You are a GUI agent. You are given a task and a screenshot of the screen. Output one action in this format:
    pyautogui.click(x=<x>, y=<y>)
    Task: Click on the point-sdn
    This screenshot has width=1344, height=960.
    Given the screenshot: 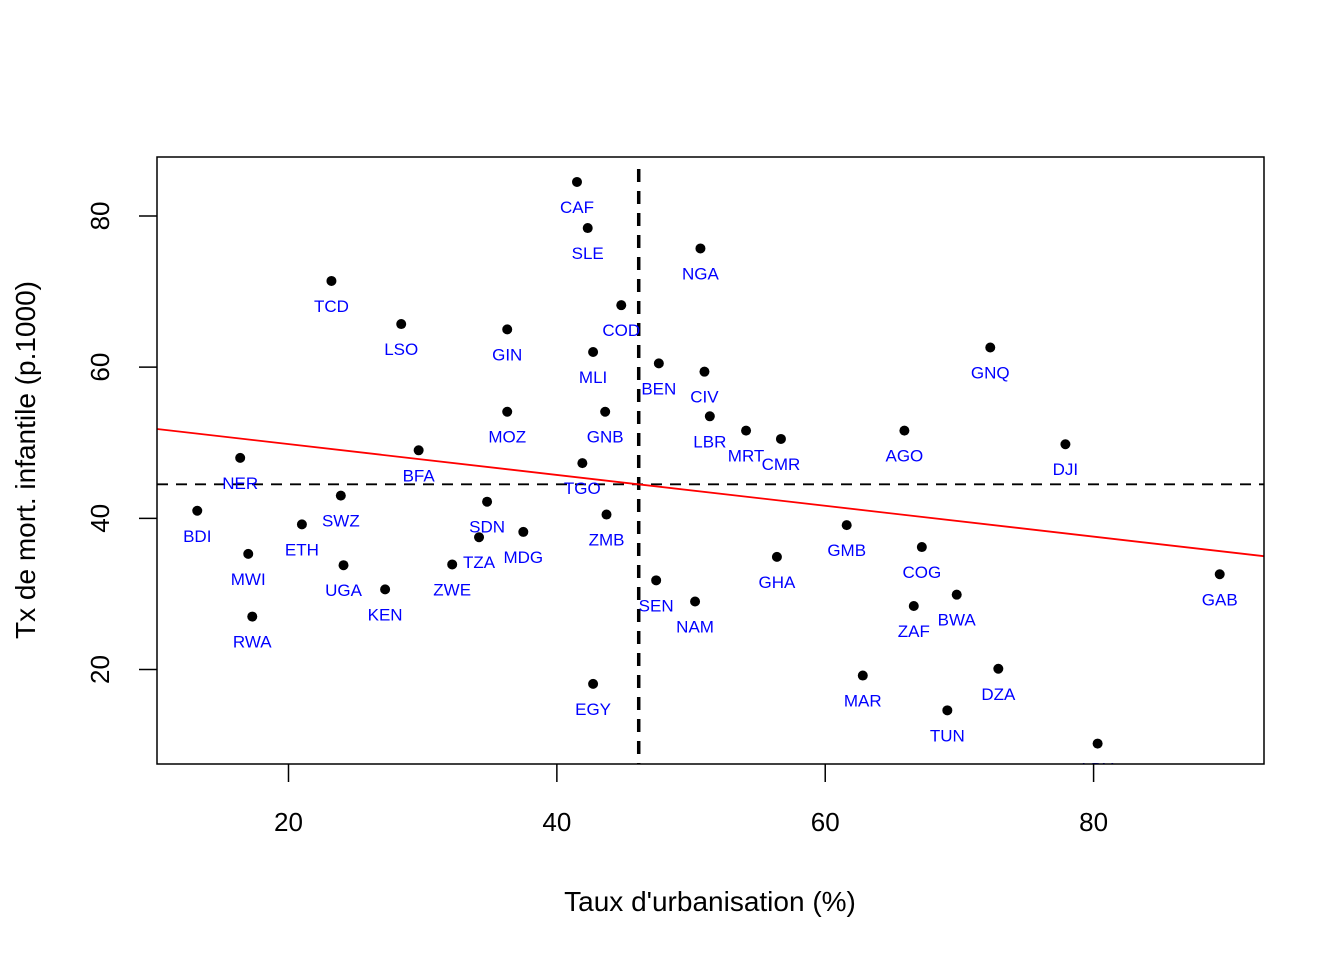 What is the action you would take?
    pyautogui.click(x=487, y=501)
    